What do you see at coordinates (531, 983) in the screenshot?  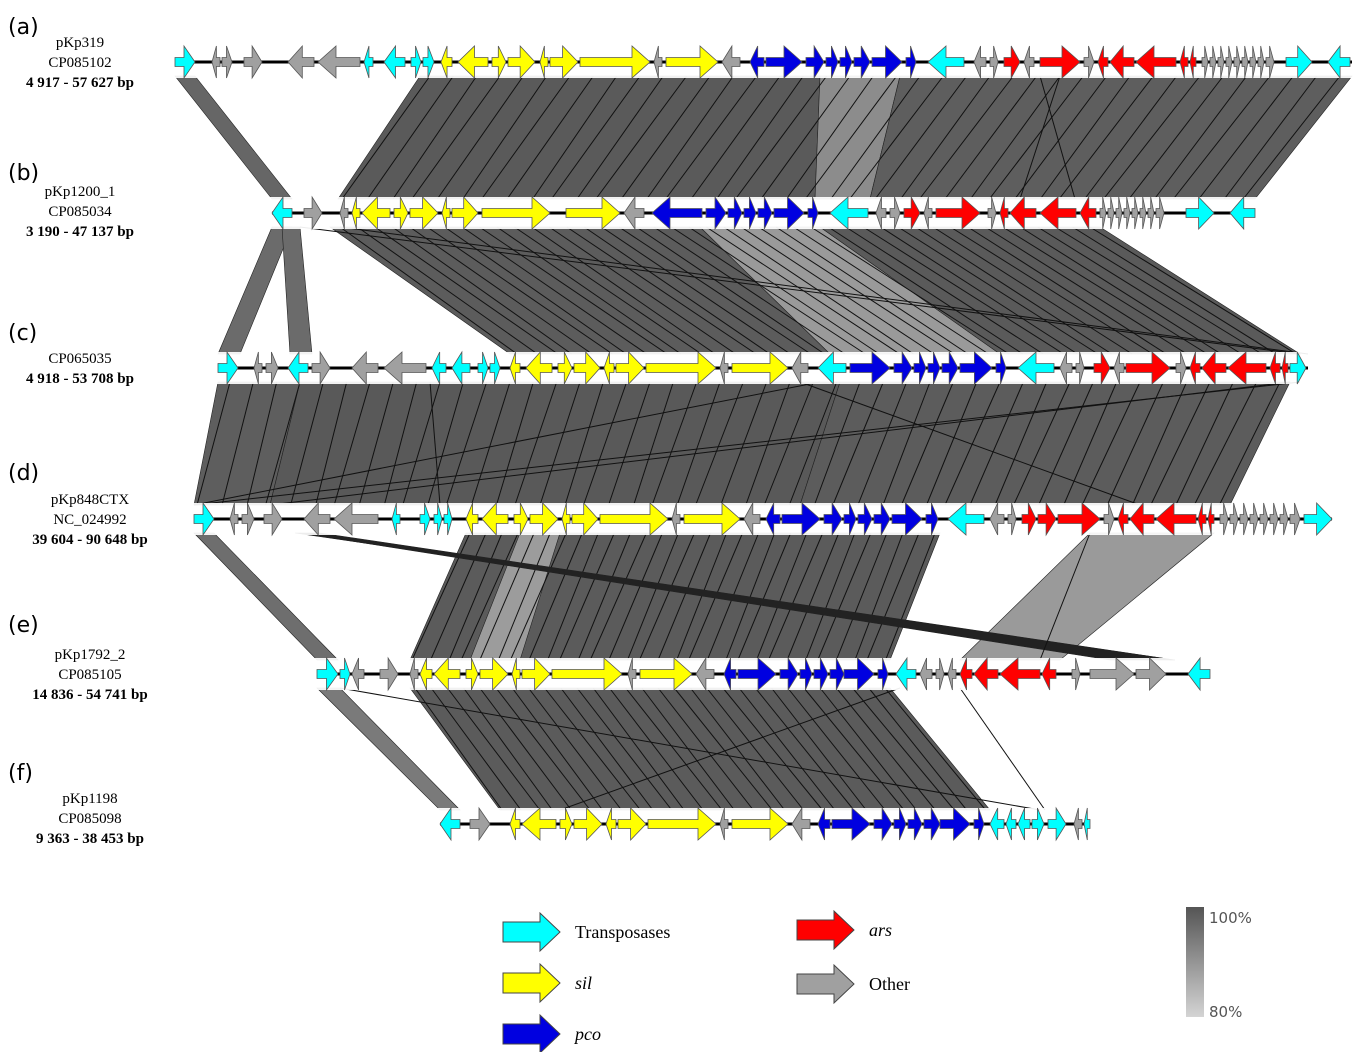 I see `legend-arrow-sil` at bounding box center [531, 983].